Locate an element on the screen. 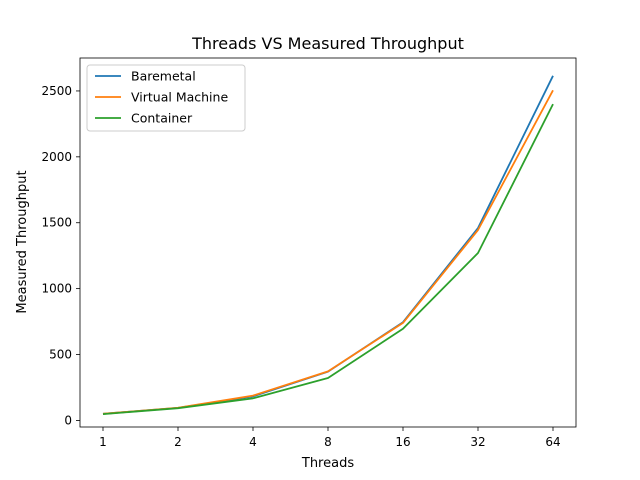 The width and height of the screenshot is (640, 480). legend-frame is located at coordinates (166, 98).